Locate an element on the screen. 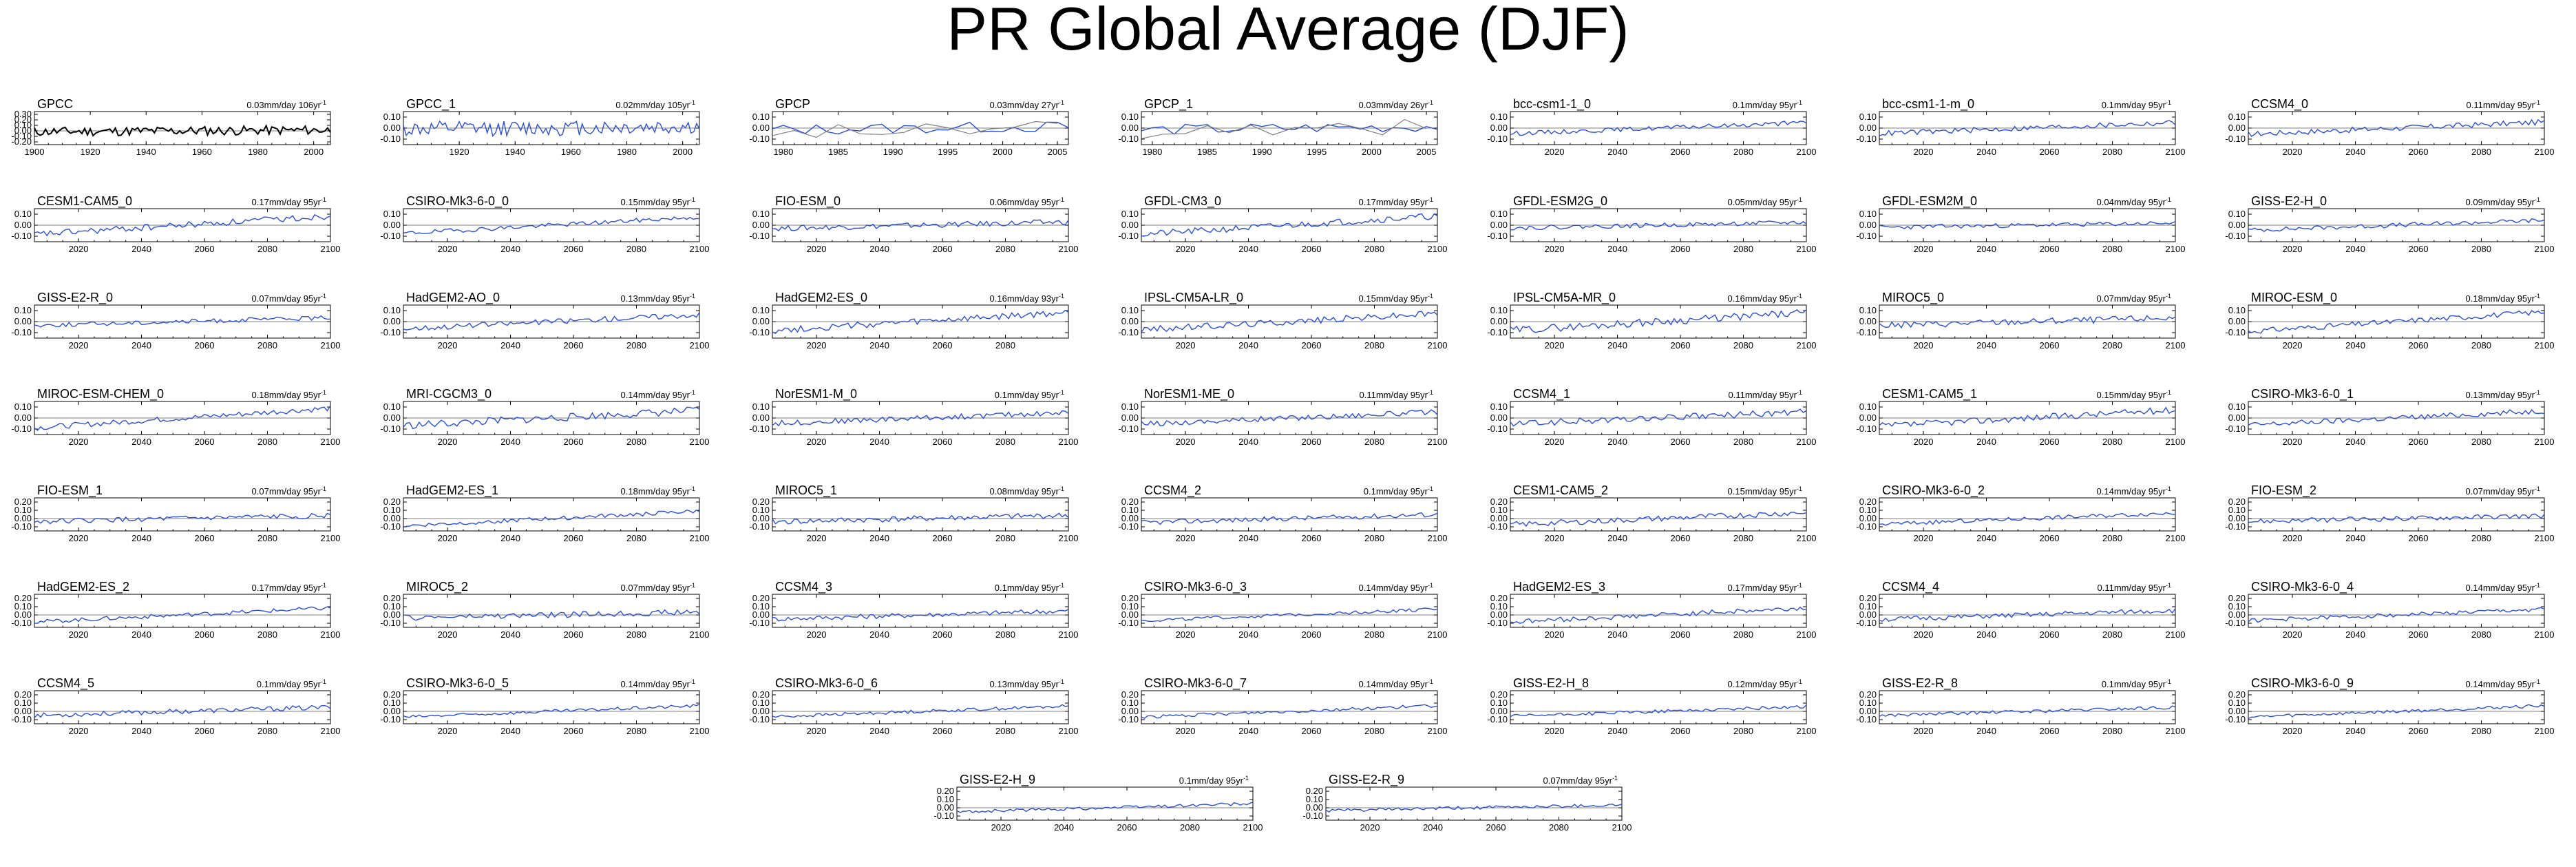  panel-title: IPSL-CM5A-LR_0 is located at coordinates (1194, 298).